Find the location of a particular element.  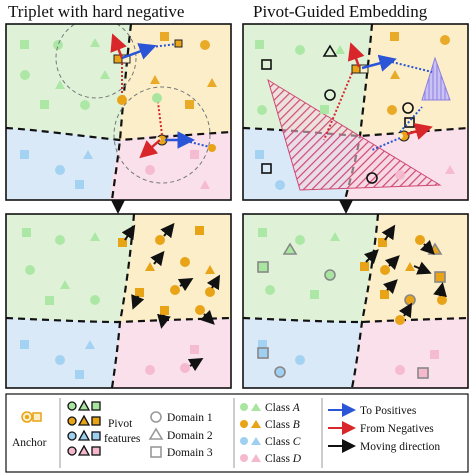

legend-pivot-icon is located at coordinates (84, 427).